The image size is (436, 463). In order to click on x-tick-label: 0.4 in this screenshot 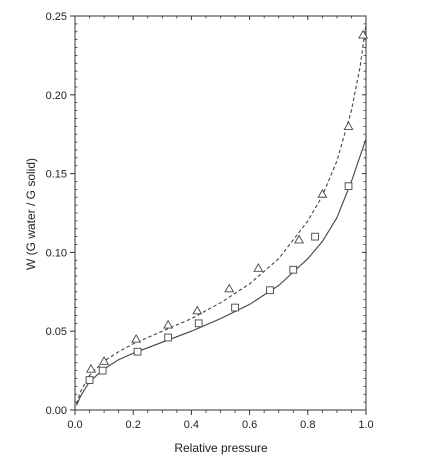, I will do `click(191, 425)`.